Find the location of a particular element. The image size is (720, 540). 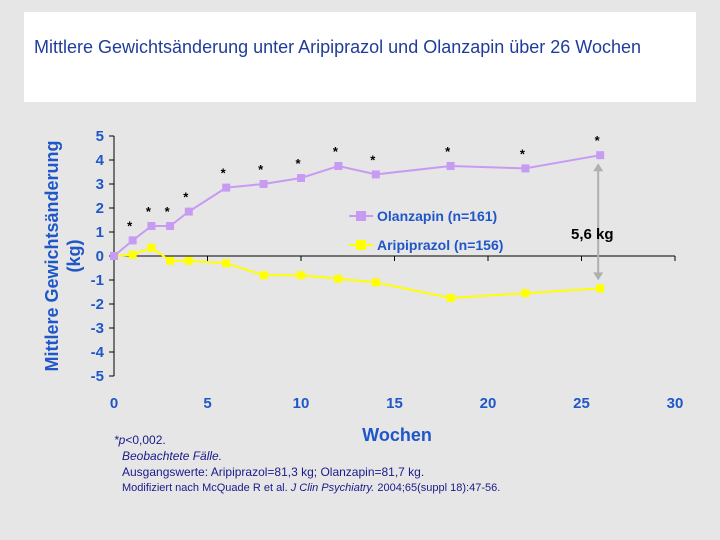

y-tick-label: 2 is located at coordinates (100, 208).